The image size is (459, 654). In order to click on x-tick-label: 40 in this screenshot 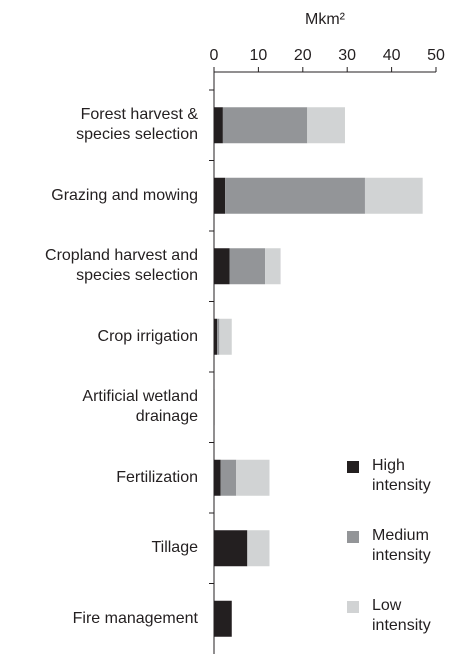, I will do `click(391, 55)`.